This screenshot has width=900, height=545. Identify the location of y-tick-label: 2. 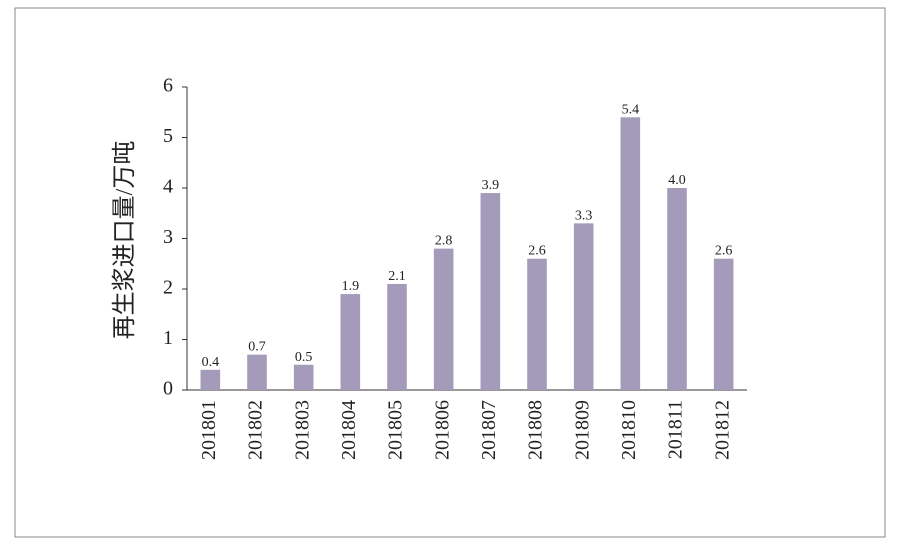
(168, 288).